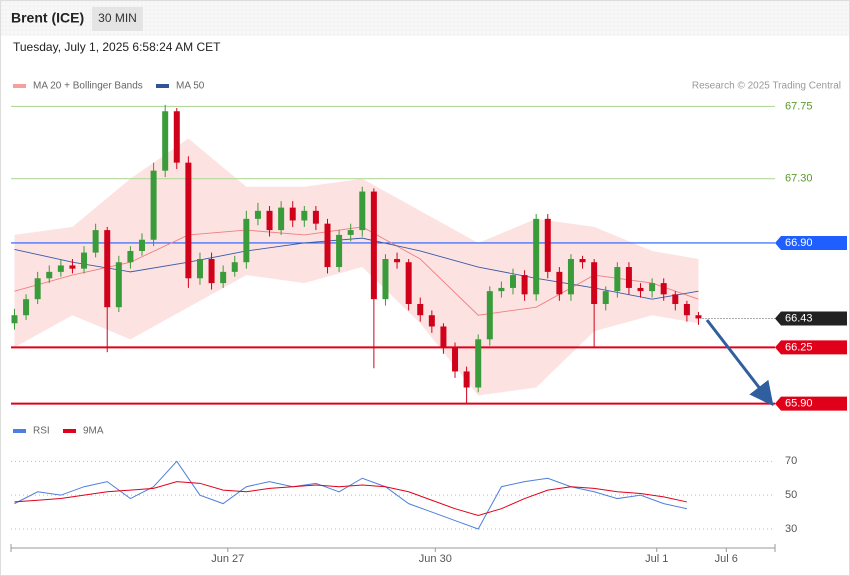 The image size is (850, 576). I want to click on y-tick-label: 30, so click(791, 529).